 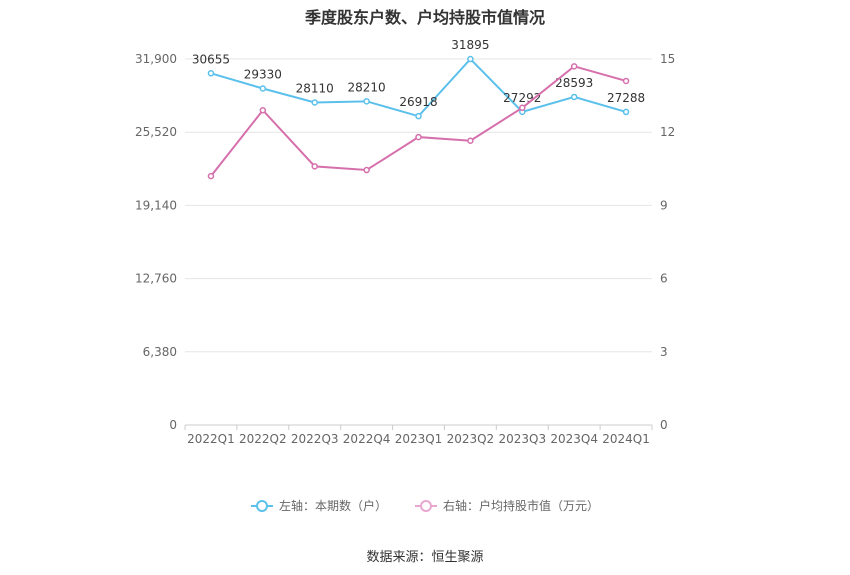 I want to click on legend-label-households: 左轴：本期数（户）, so click(x=332, y=506).